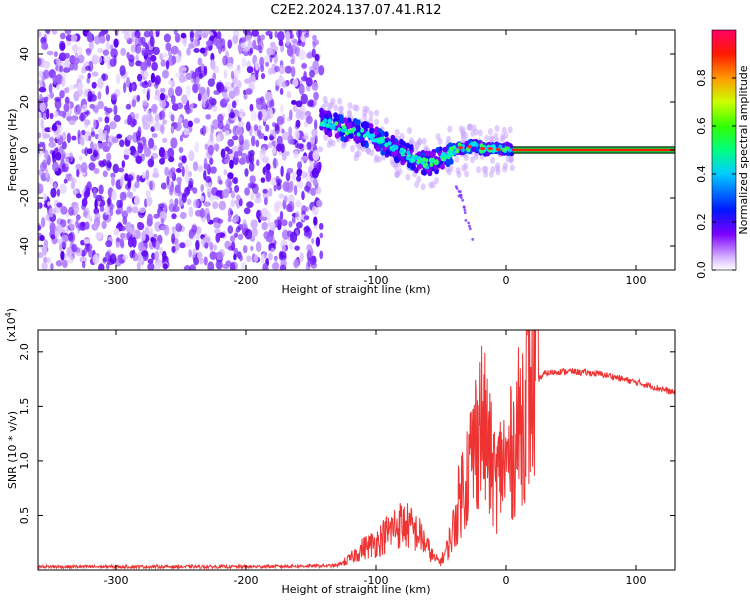  Describe the element at coordinates (399, 155) in the screenshot. I see `signal-envelope` at that location.